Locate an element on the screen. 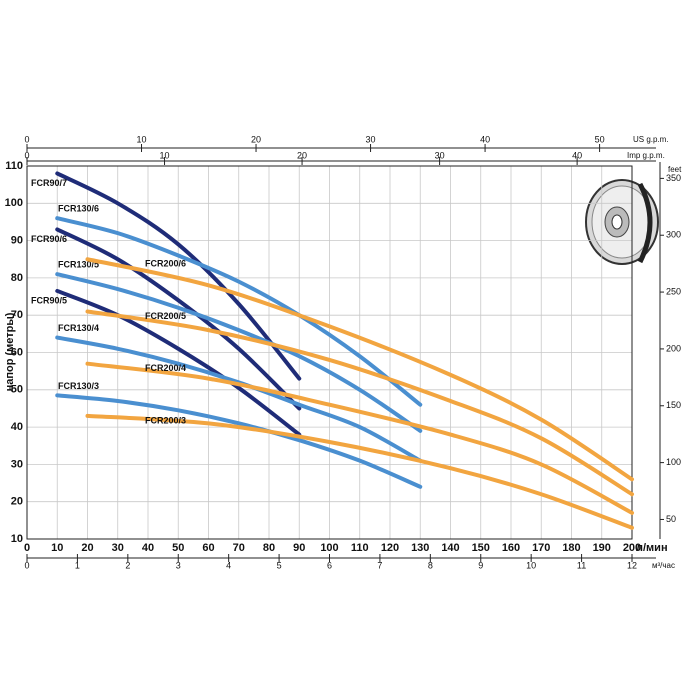  x-tick-label: 170 is located at coordinates (541, 548).